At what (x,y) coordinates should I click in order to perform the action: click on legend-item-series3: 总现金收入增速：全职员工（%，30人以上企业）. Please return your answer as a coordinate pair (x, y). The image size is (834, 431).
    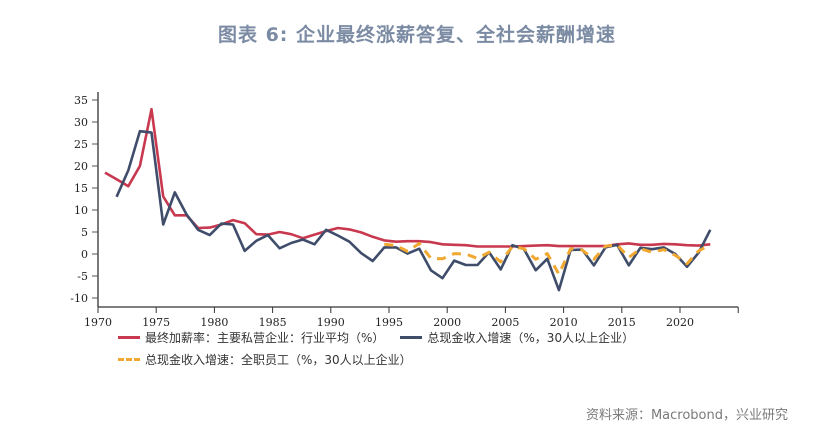
    Looking at the image, I should click on (265, 359).